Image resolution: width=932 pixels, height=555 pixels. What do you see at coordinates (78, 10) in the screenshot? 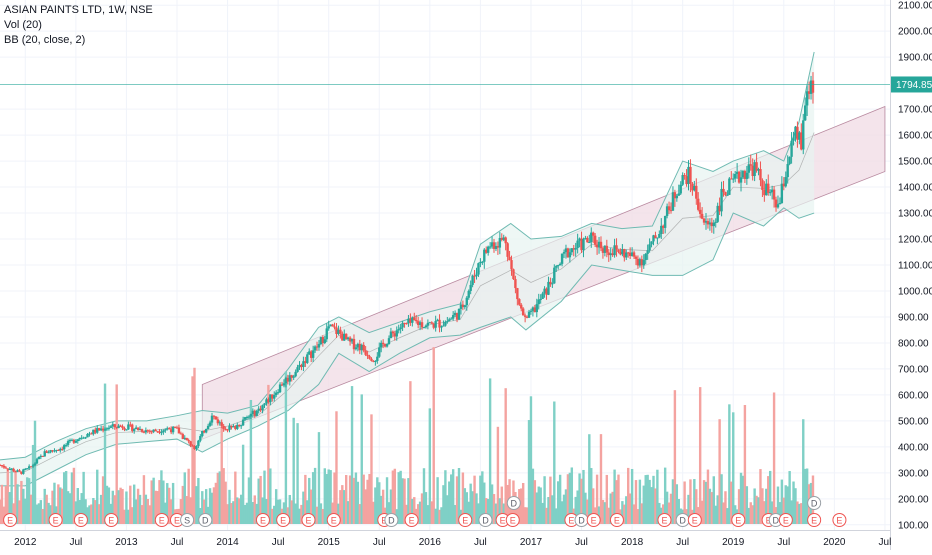
I see `symbol-title: ASIAN PAINTS LTD, 1W, NSE` at bounding box center [78, 10].